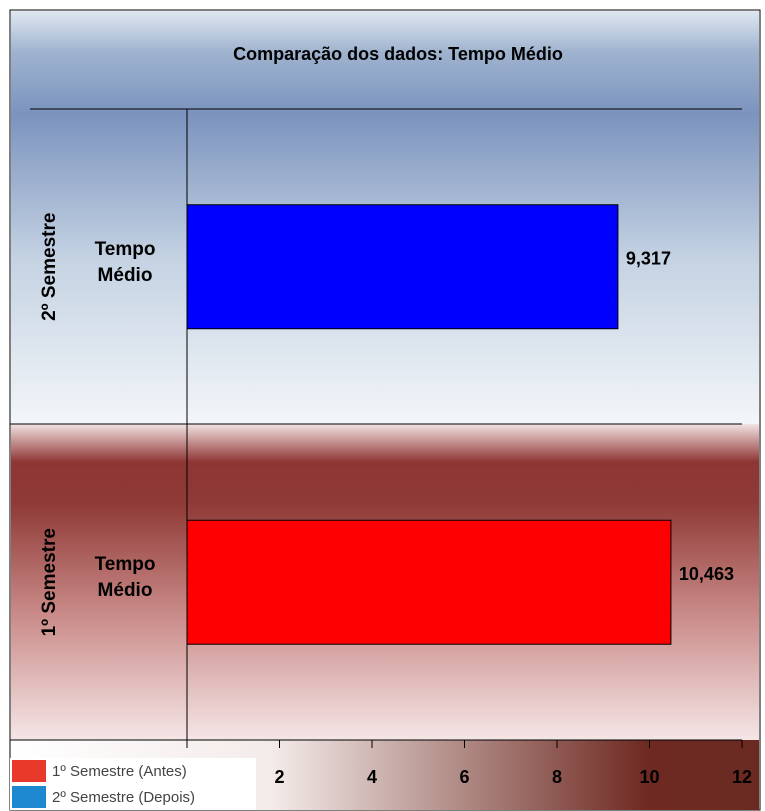  What do you see at coordinates (557, 777) in the screenshot?
I see `x-tick-label: 8` at bounding box center [557, 777].